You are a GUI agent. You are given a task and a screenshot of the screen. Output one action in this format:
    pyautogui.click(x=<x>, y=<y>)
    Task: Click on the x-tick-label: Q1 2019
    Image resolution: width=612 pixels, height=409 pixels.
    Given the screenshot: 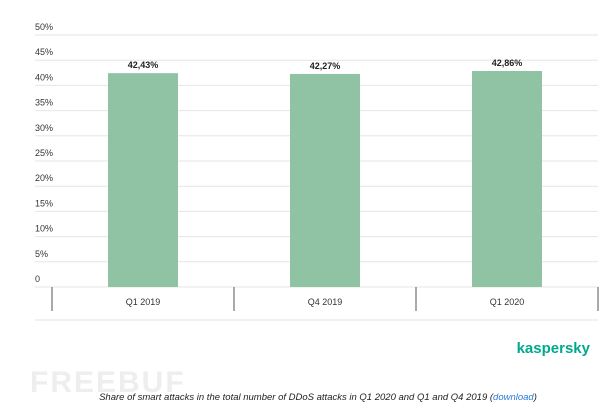 What is the action you would take?
    pyautogui.click(x=143, y=302)
    